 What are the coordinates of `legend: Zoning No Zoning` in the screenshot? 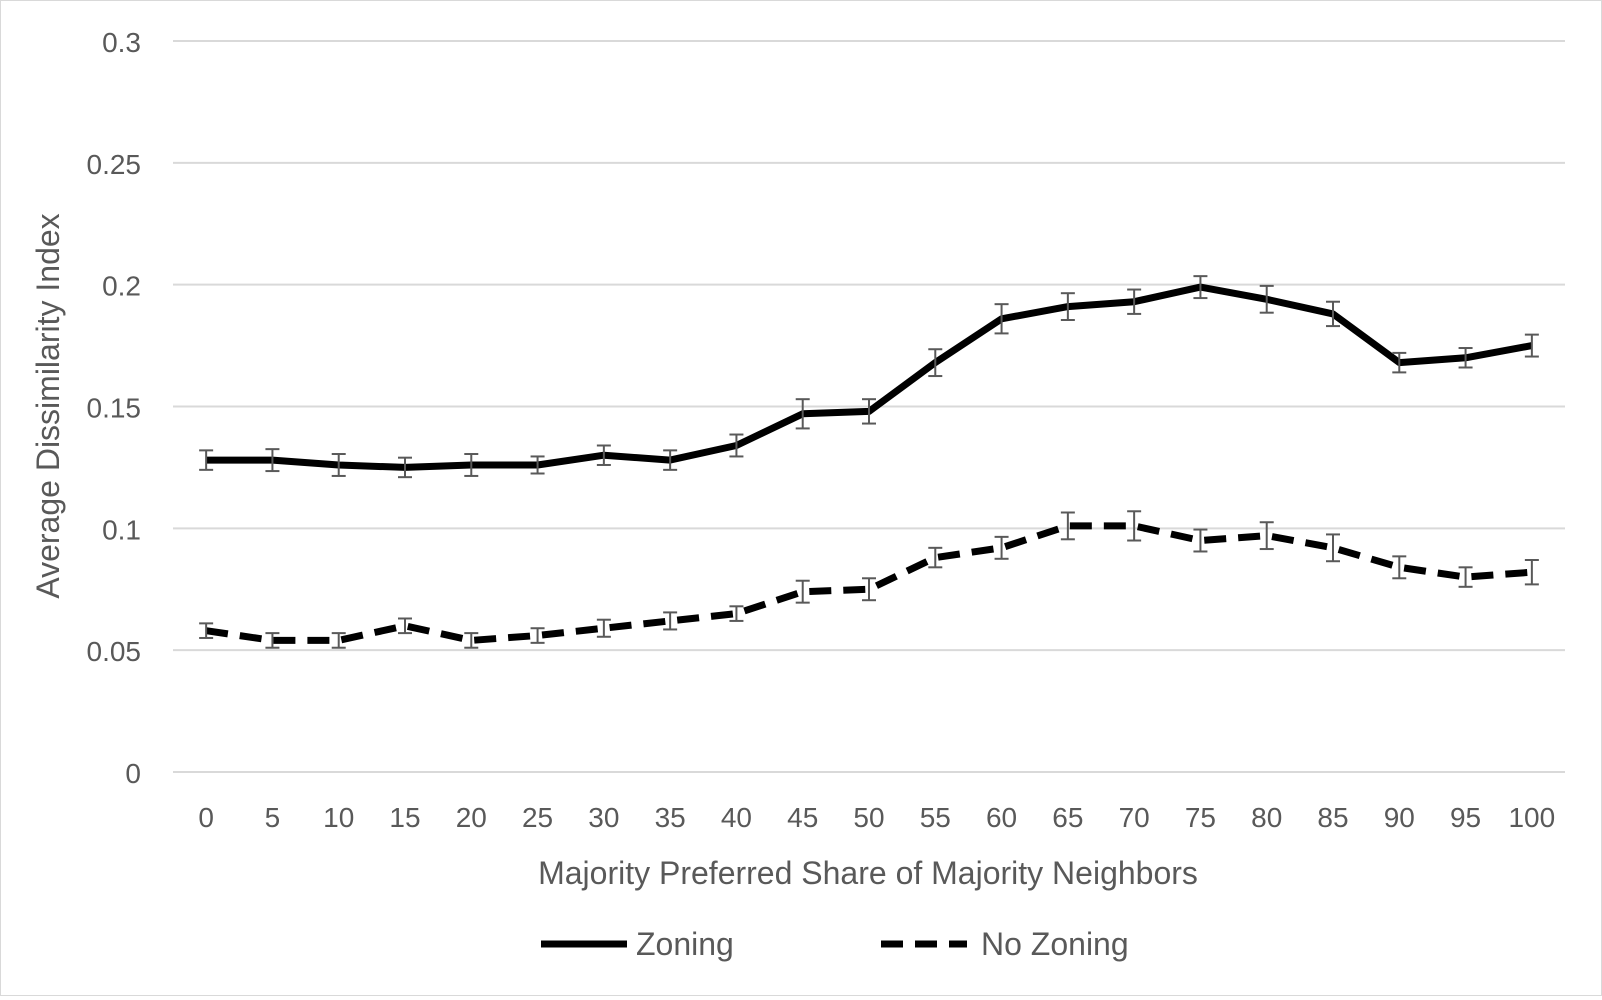 It's located at (835, 944).